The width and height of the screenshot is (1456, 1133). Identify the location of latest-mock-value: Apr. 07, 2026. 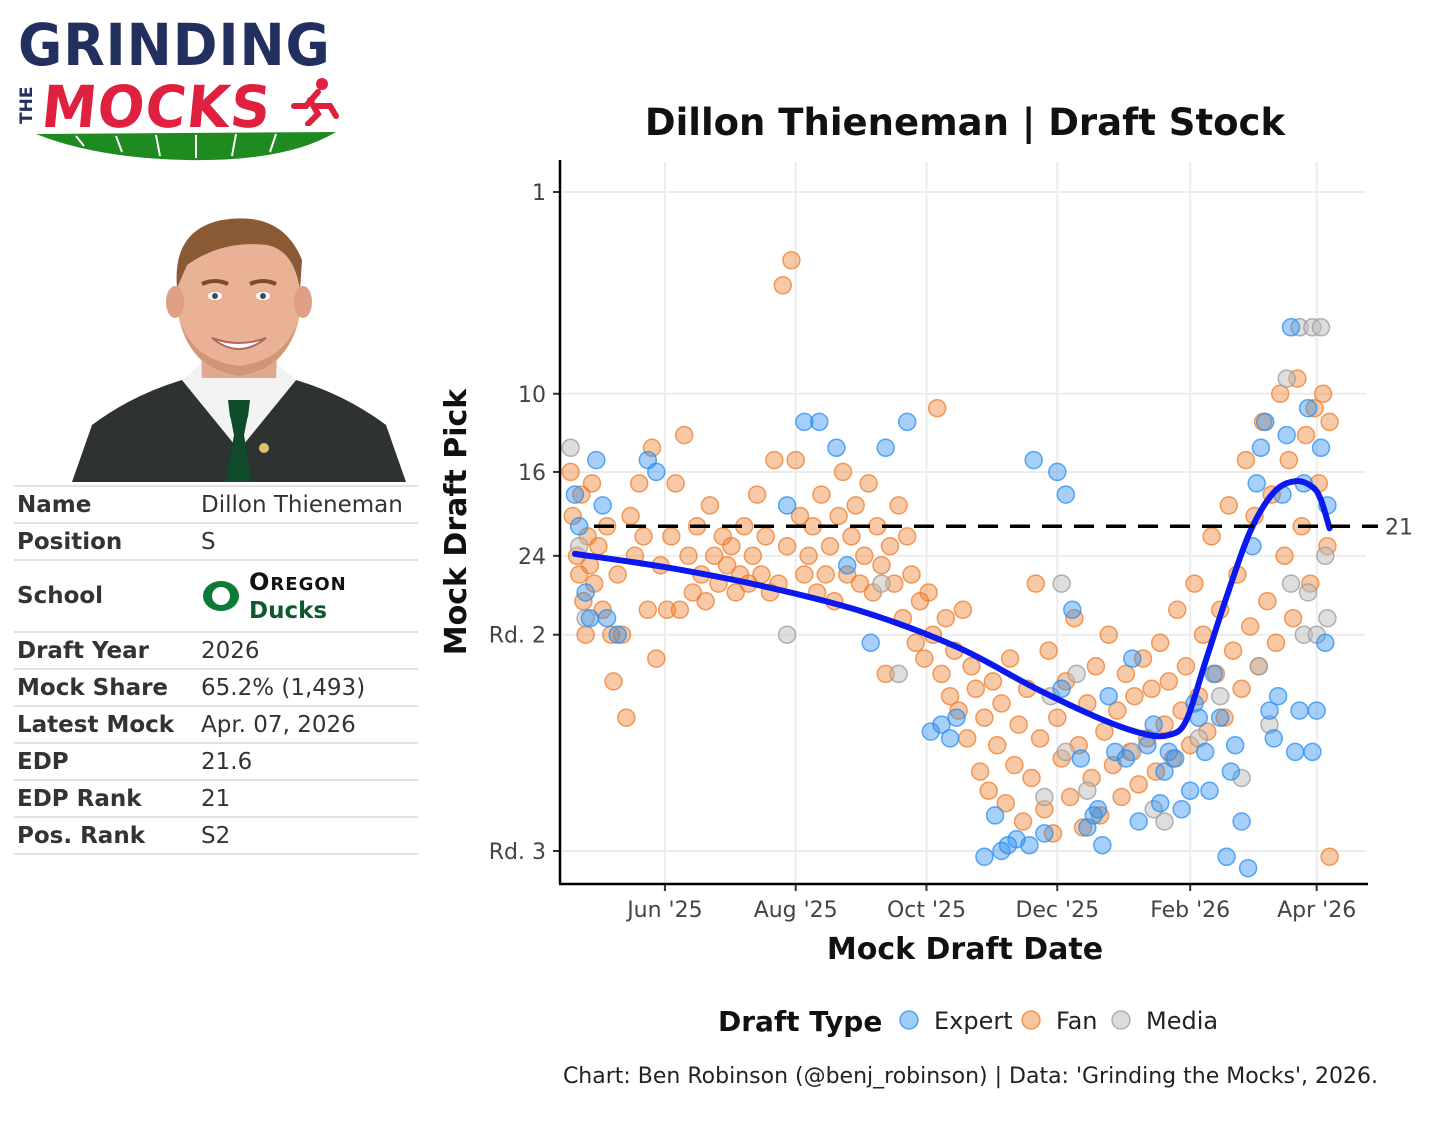
(278, 724).